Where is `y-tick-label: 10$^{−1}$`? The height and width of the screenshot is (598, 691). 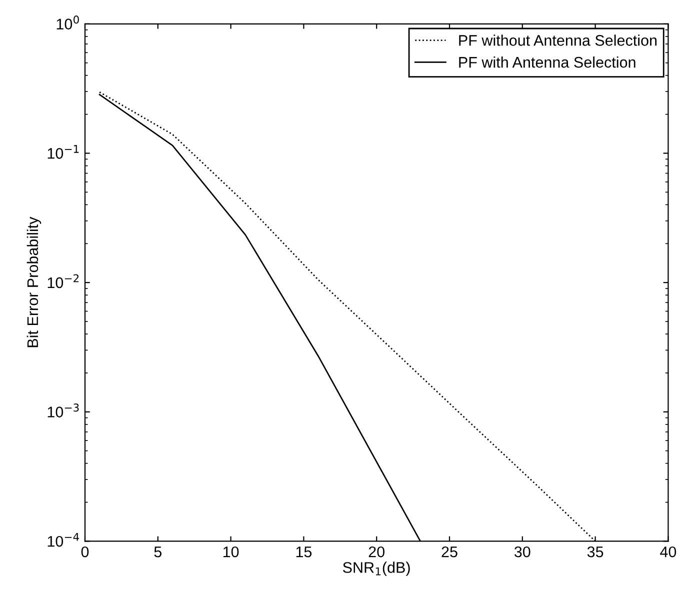
y-tick-label: 10$^{−1}$ is located at coordinates (63, 152).